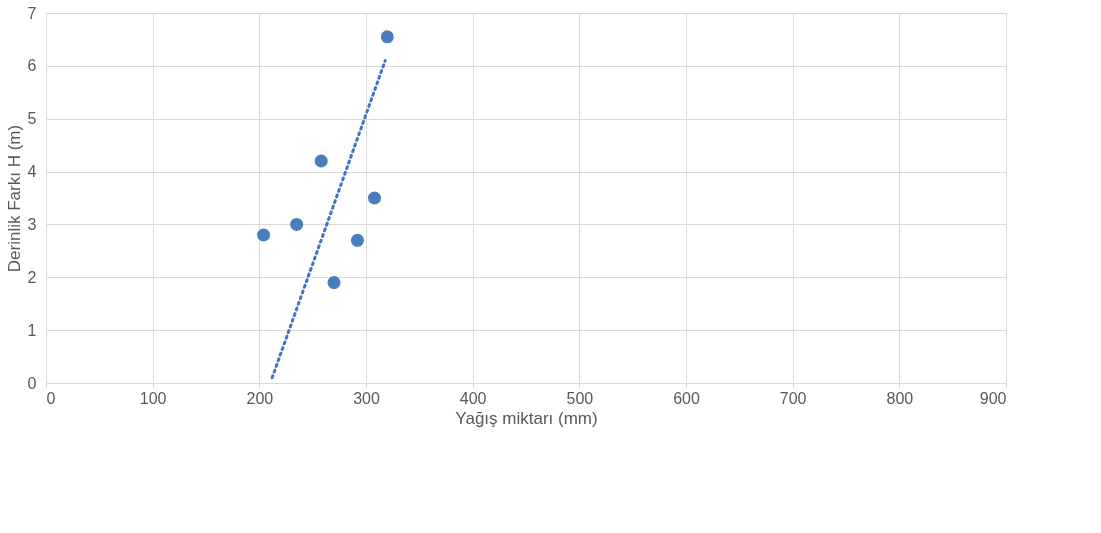 Image resolution: width=1101 pixels, height=533 pixels. I want to click on x-axis-title: Yağış miktarı (mm), so click(526, 418).